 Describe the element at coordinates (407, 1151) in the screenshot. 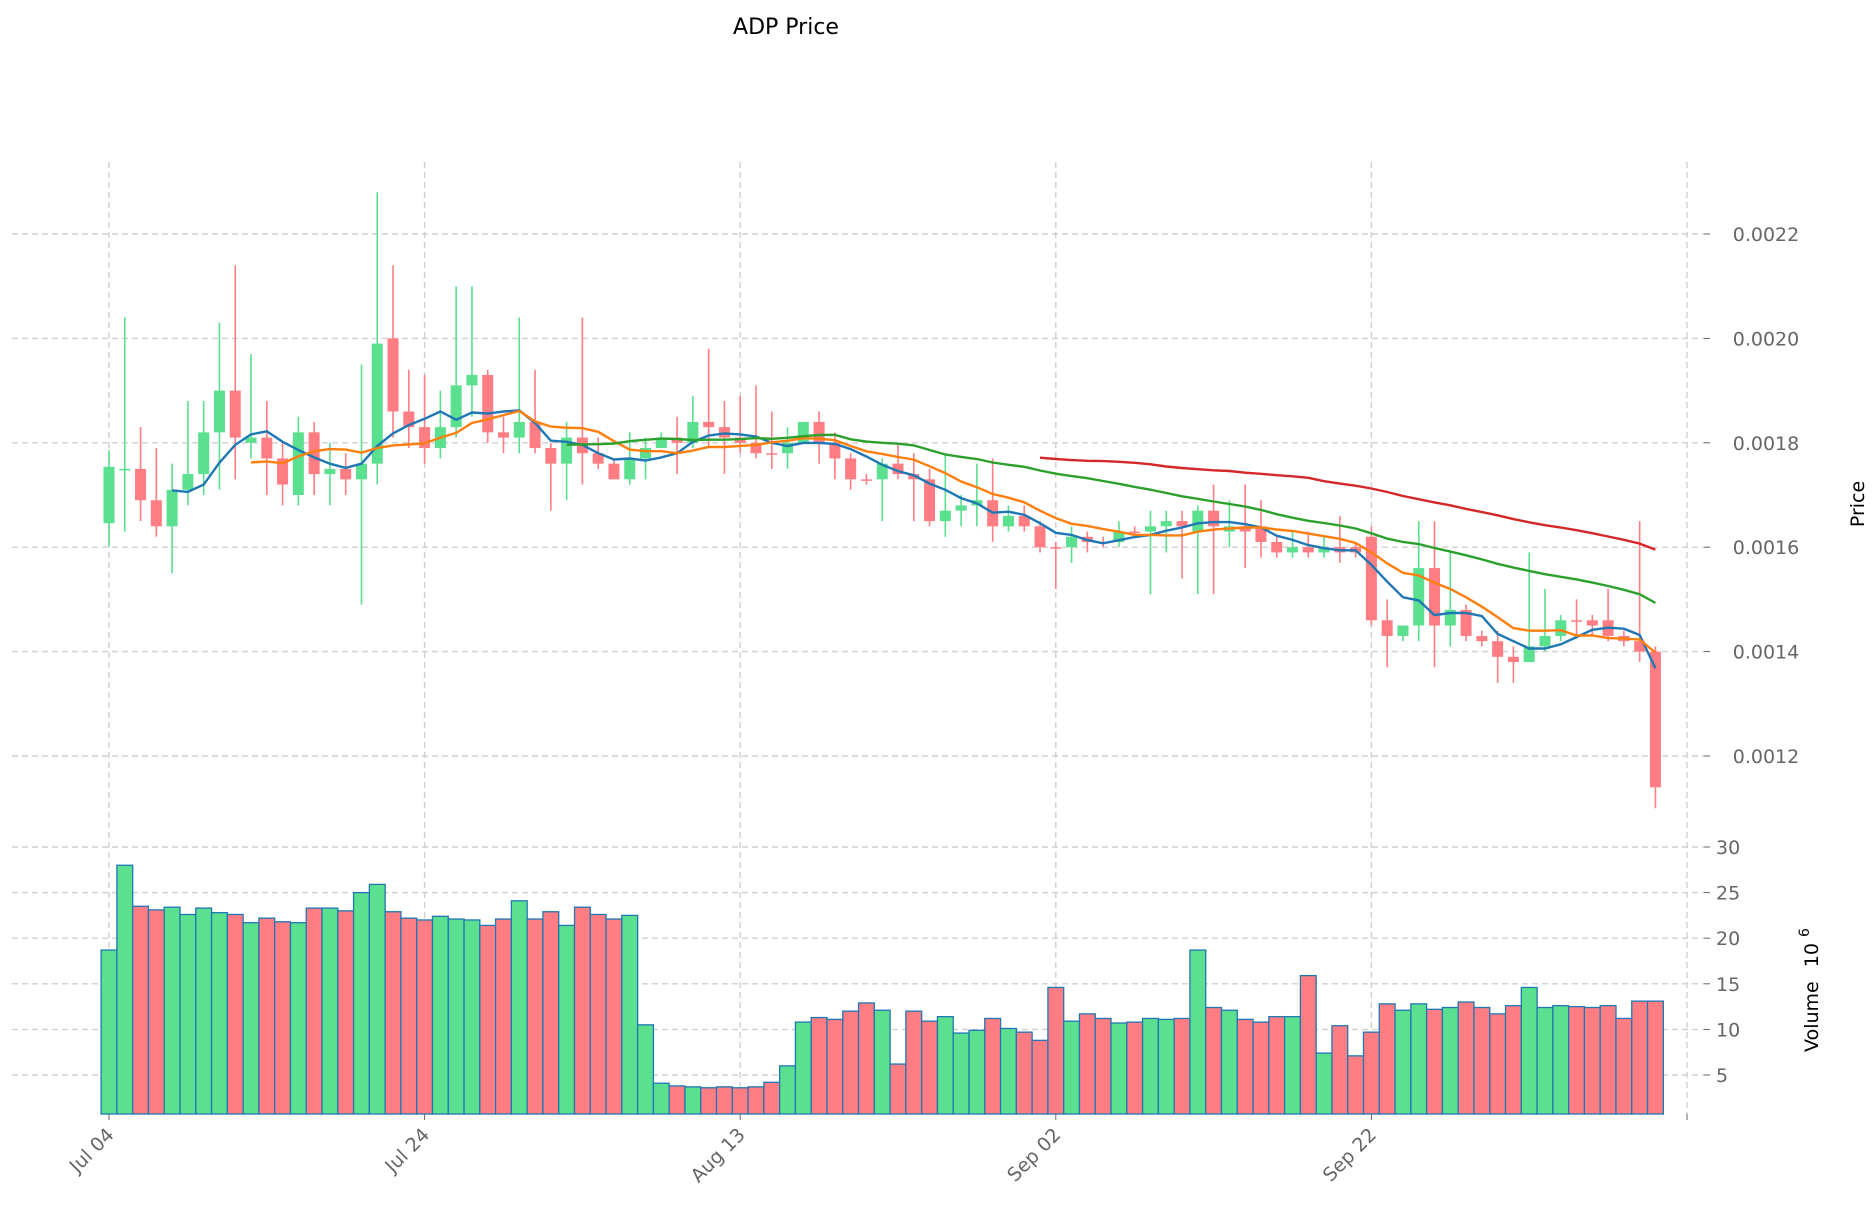

I see `x-tick-label: Jul 24` at that location.